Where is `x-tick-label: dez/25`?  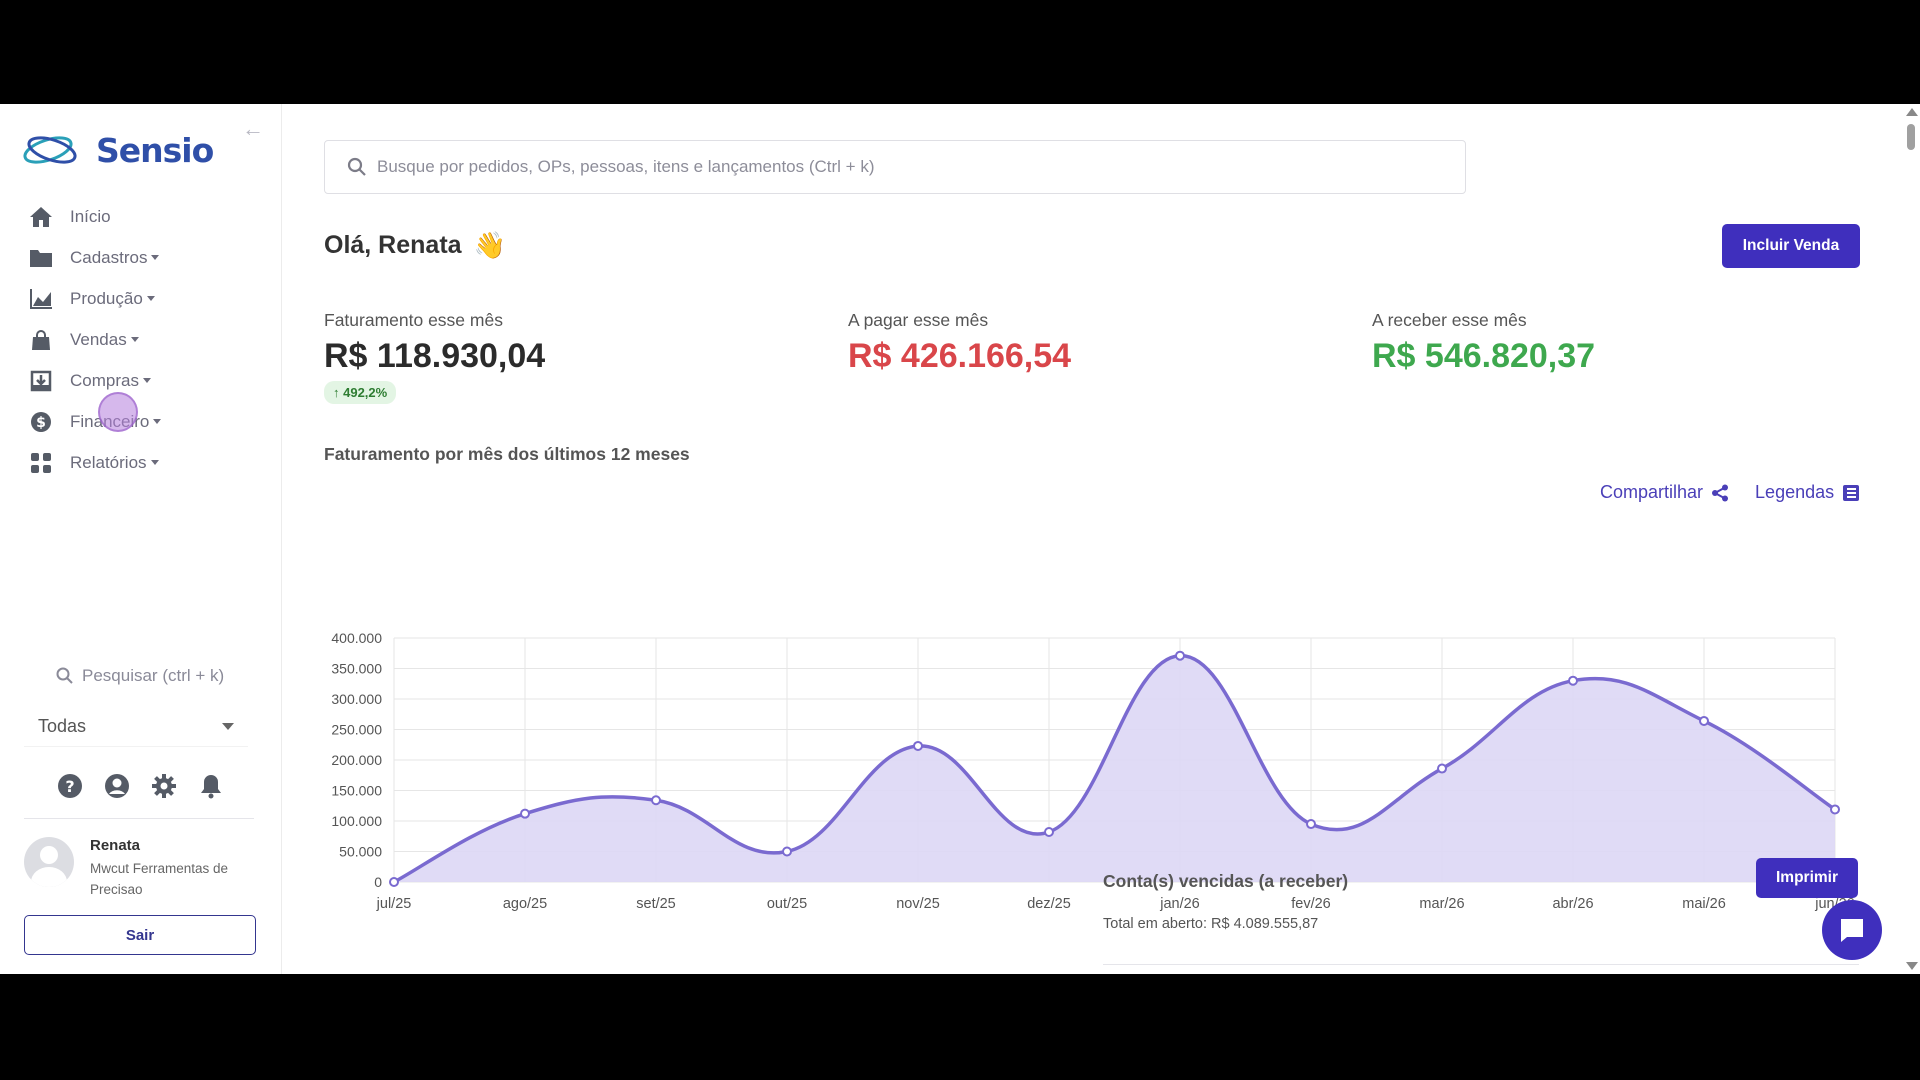 x-tick-label: dez/25 is located at coordinates (1049, 904).